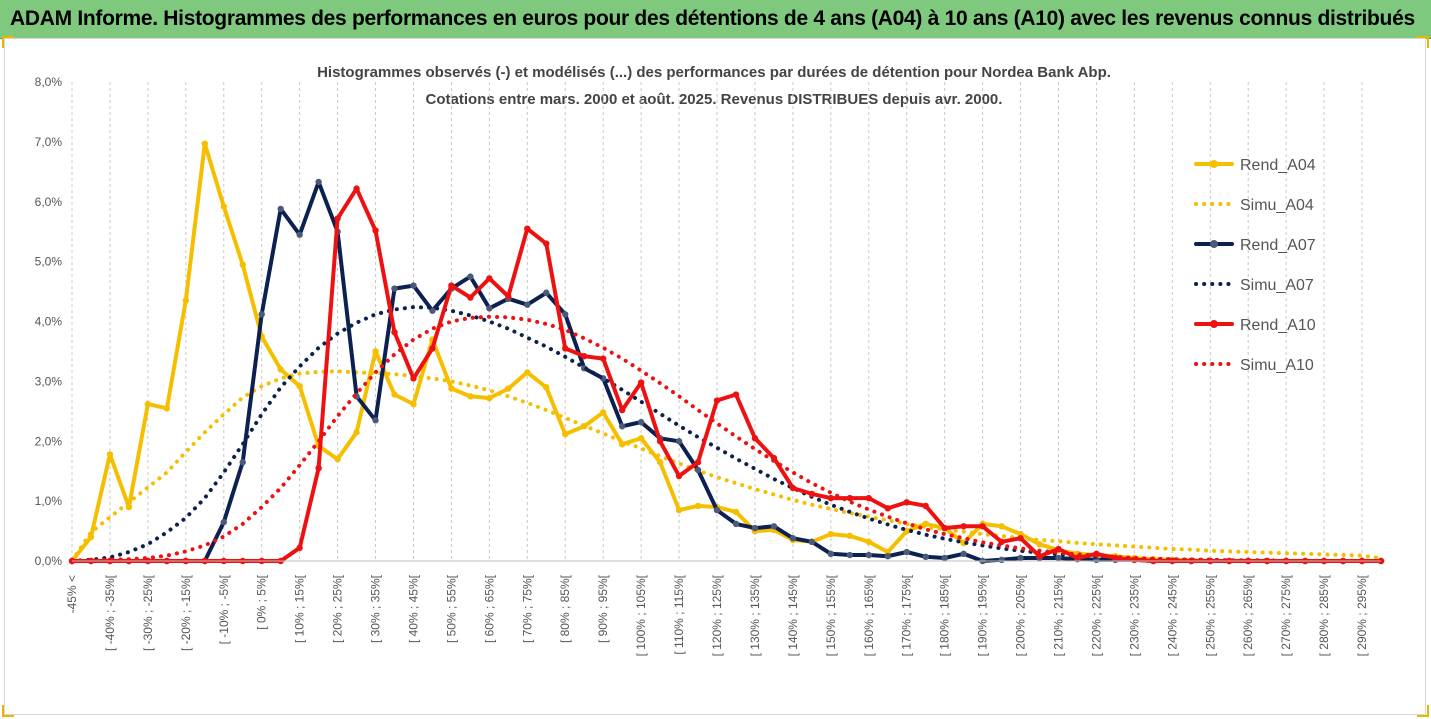  I want to click on x-tick-label: [ 140% ; 145%[, so click(793, 615).